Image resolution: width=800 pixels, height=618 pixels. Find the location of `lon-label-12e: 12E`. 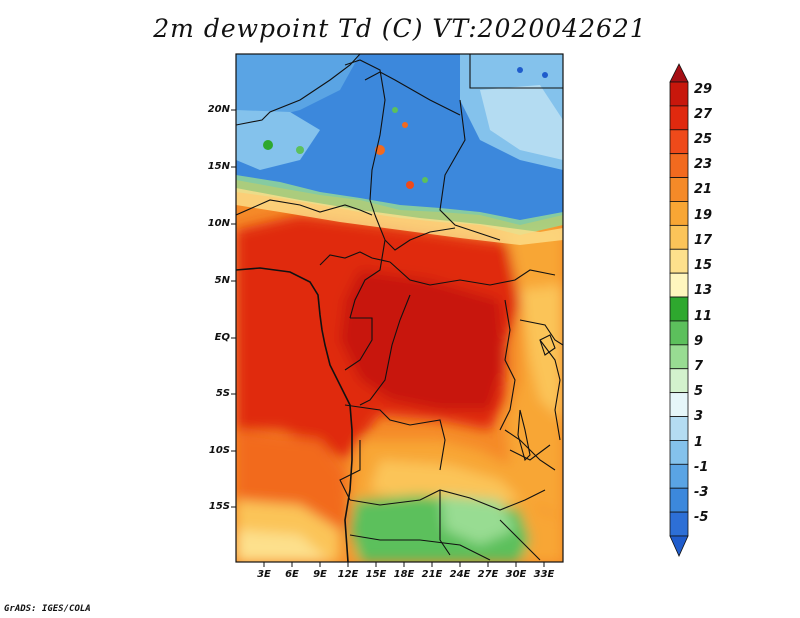

lon-label-12e: 12E is located at coordinates (348, 574).